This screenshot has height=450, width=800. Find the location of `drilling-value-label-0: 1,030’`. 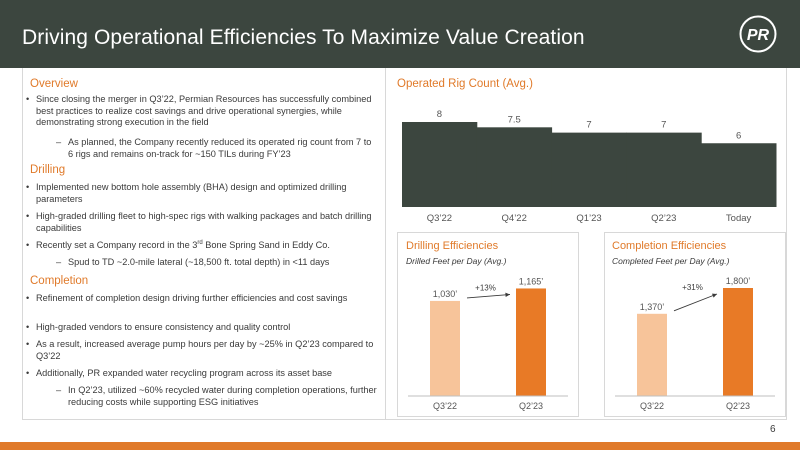

drilling-value-label-0: 1,030’ is located at coordinates (445, 294).